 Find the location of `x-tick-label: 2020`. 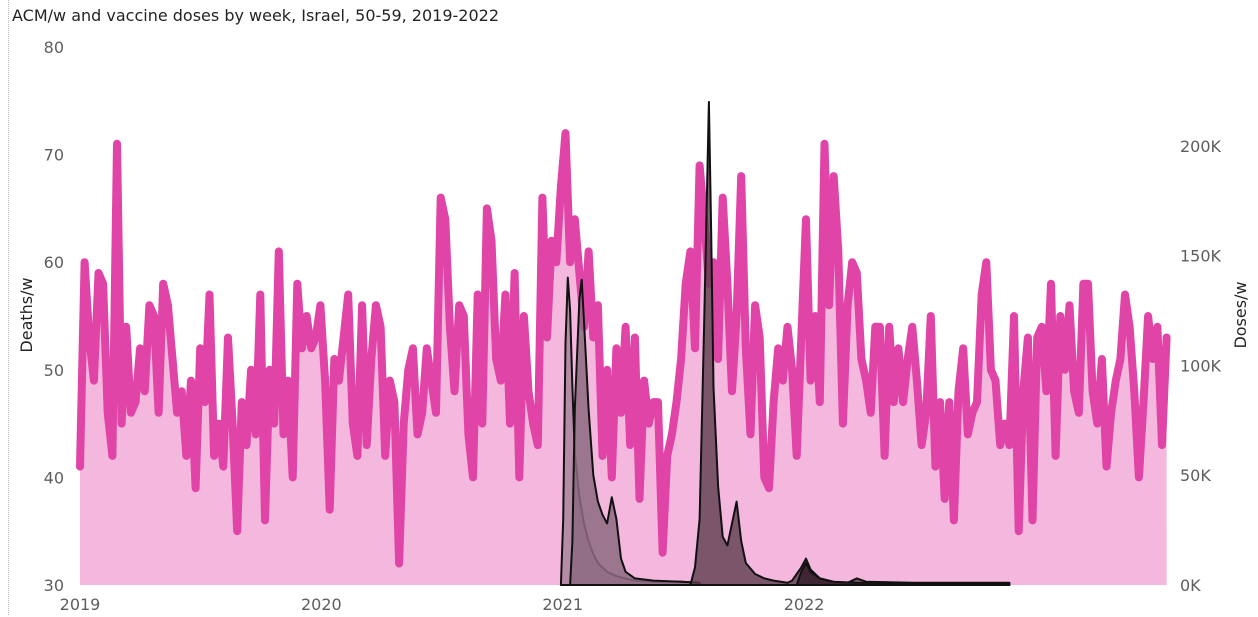

x-tick-label: 2020 is located at coordinates (321, 604).